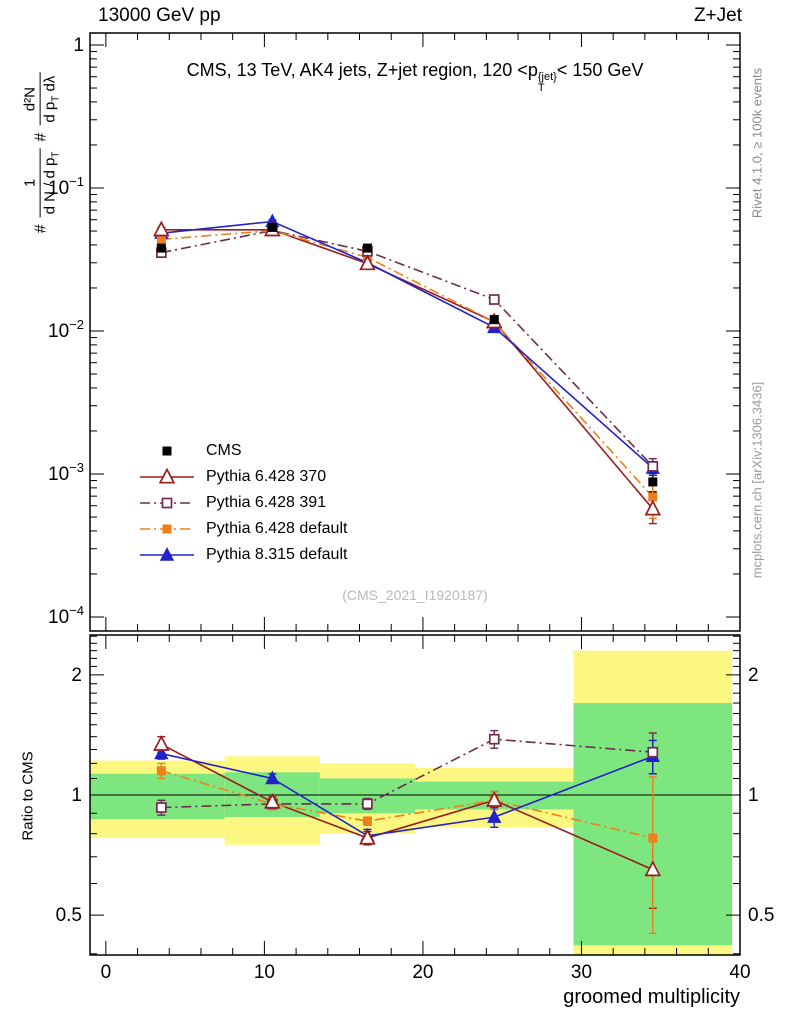  What do you see at coordinates (264, 972) in the screenshot?
I see `svg-text: 10` at bounding box center [264, 972].